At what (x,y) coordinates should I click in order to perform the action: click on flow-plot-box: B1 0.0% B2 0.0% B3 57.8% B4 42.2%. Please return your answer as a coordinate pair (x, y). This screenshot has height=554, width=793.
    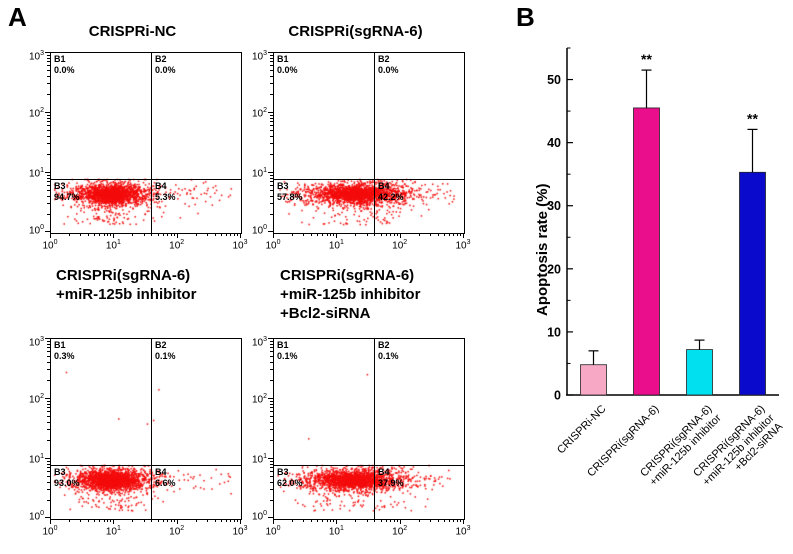
    Looking at the image, I should click on (369, 143).